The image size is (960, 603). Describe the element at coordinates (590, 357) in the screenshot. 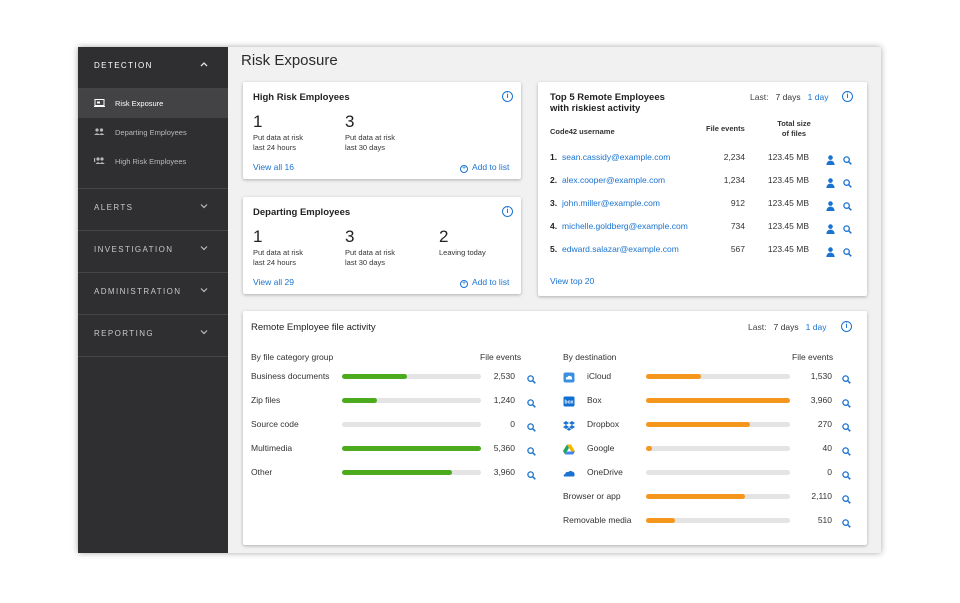

I see `destination-header: By destination` at that location.